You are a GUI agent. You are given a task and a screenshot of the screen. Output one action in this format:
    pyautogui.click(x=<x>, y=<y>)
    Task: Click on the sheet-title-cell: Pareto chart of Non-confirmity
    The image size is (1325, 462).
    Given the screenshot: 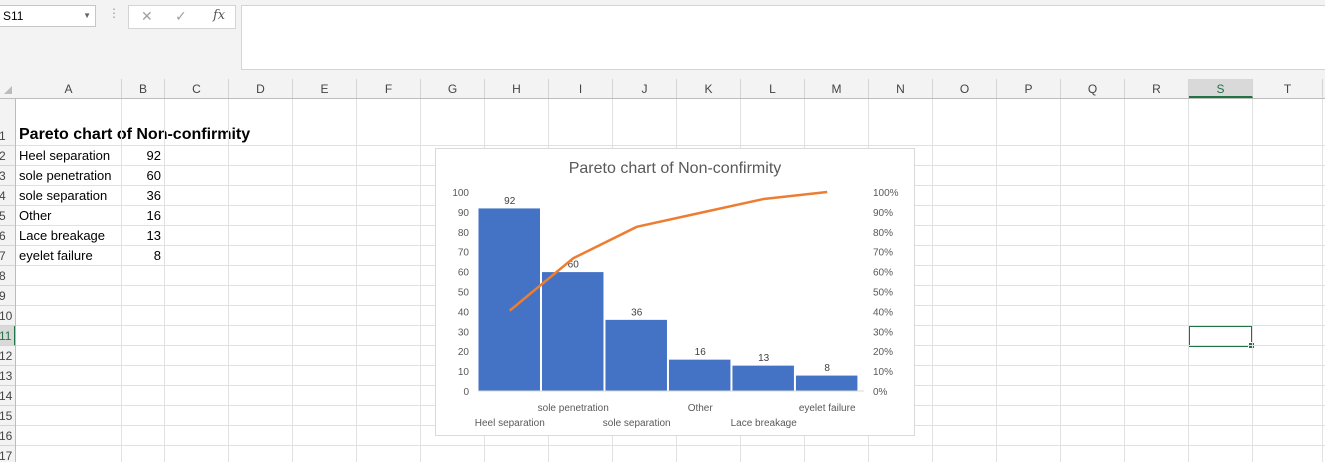 What is the action you would take?
    pyautogui.click(x=135, y=134)
    